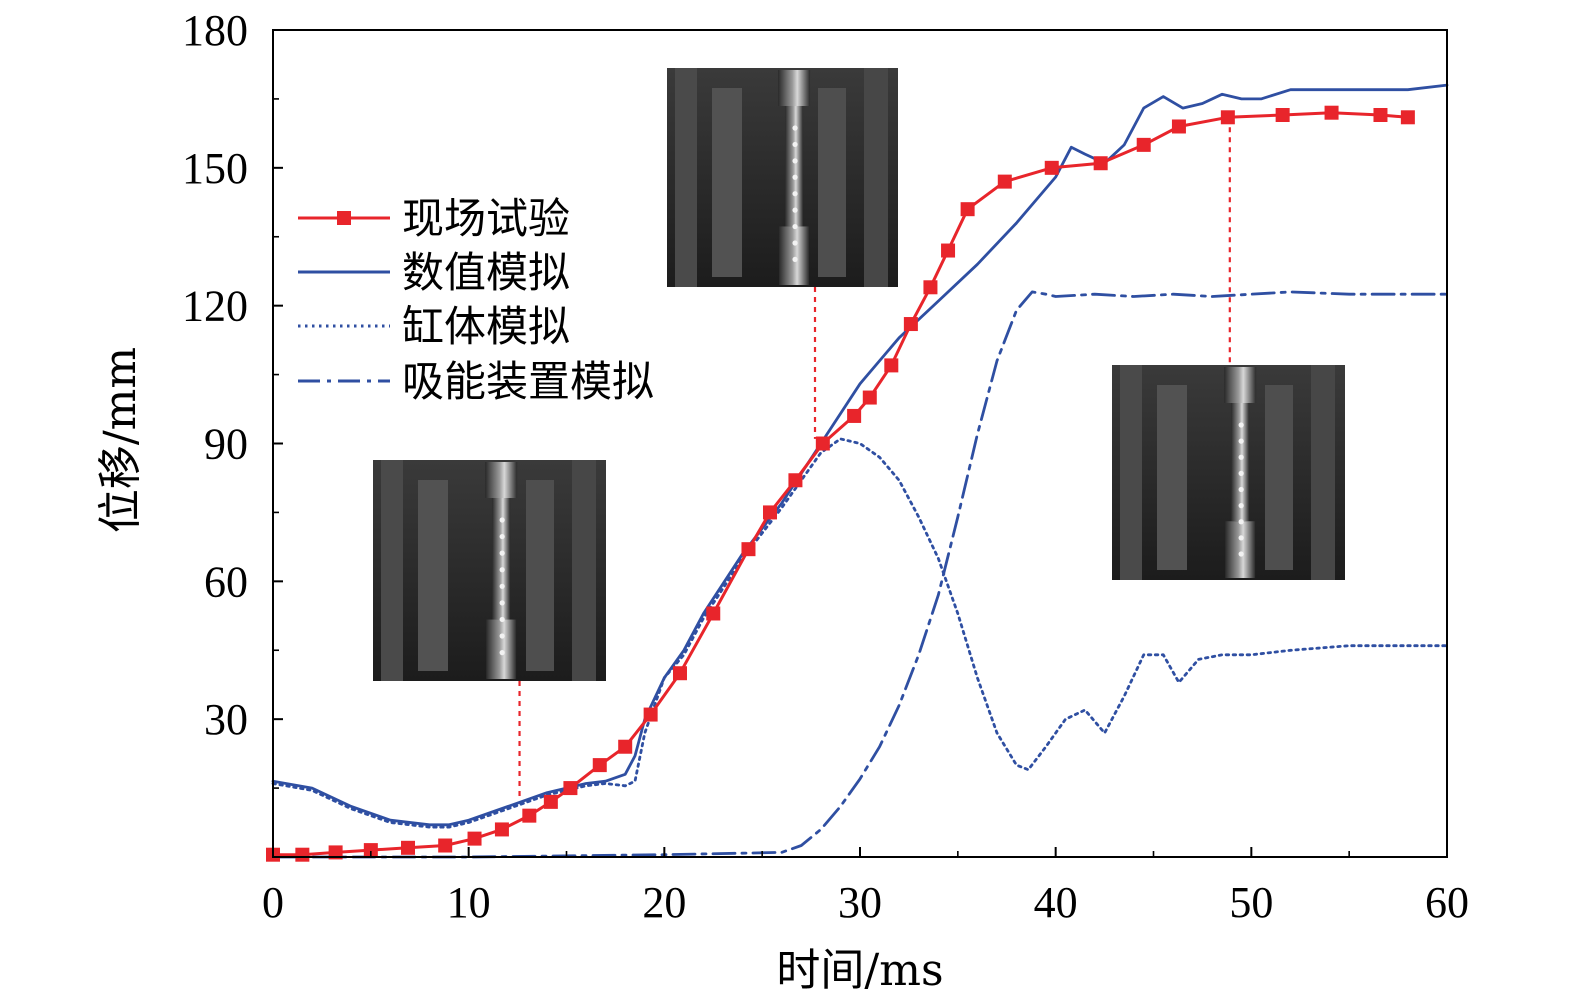 Image resolution: width=1575 pixels, height=1008 pixels. I want to click on x-tick-label: 30, so click(860, 902).